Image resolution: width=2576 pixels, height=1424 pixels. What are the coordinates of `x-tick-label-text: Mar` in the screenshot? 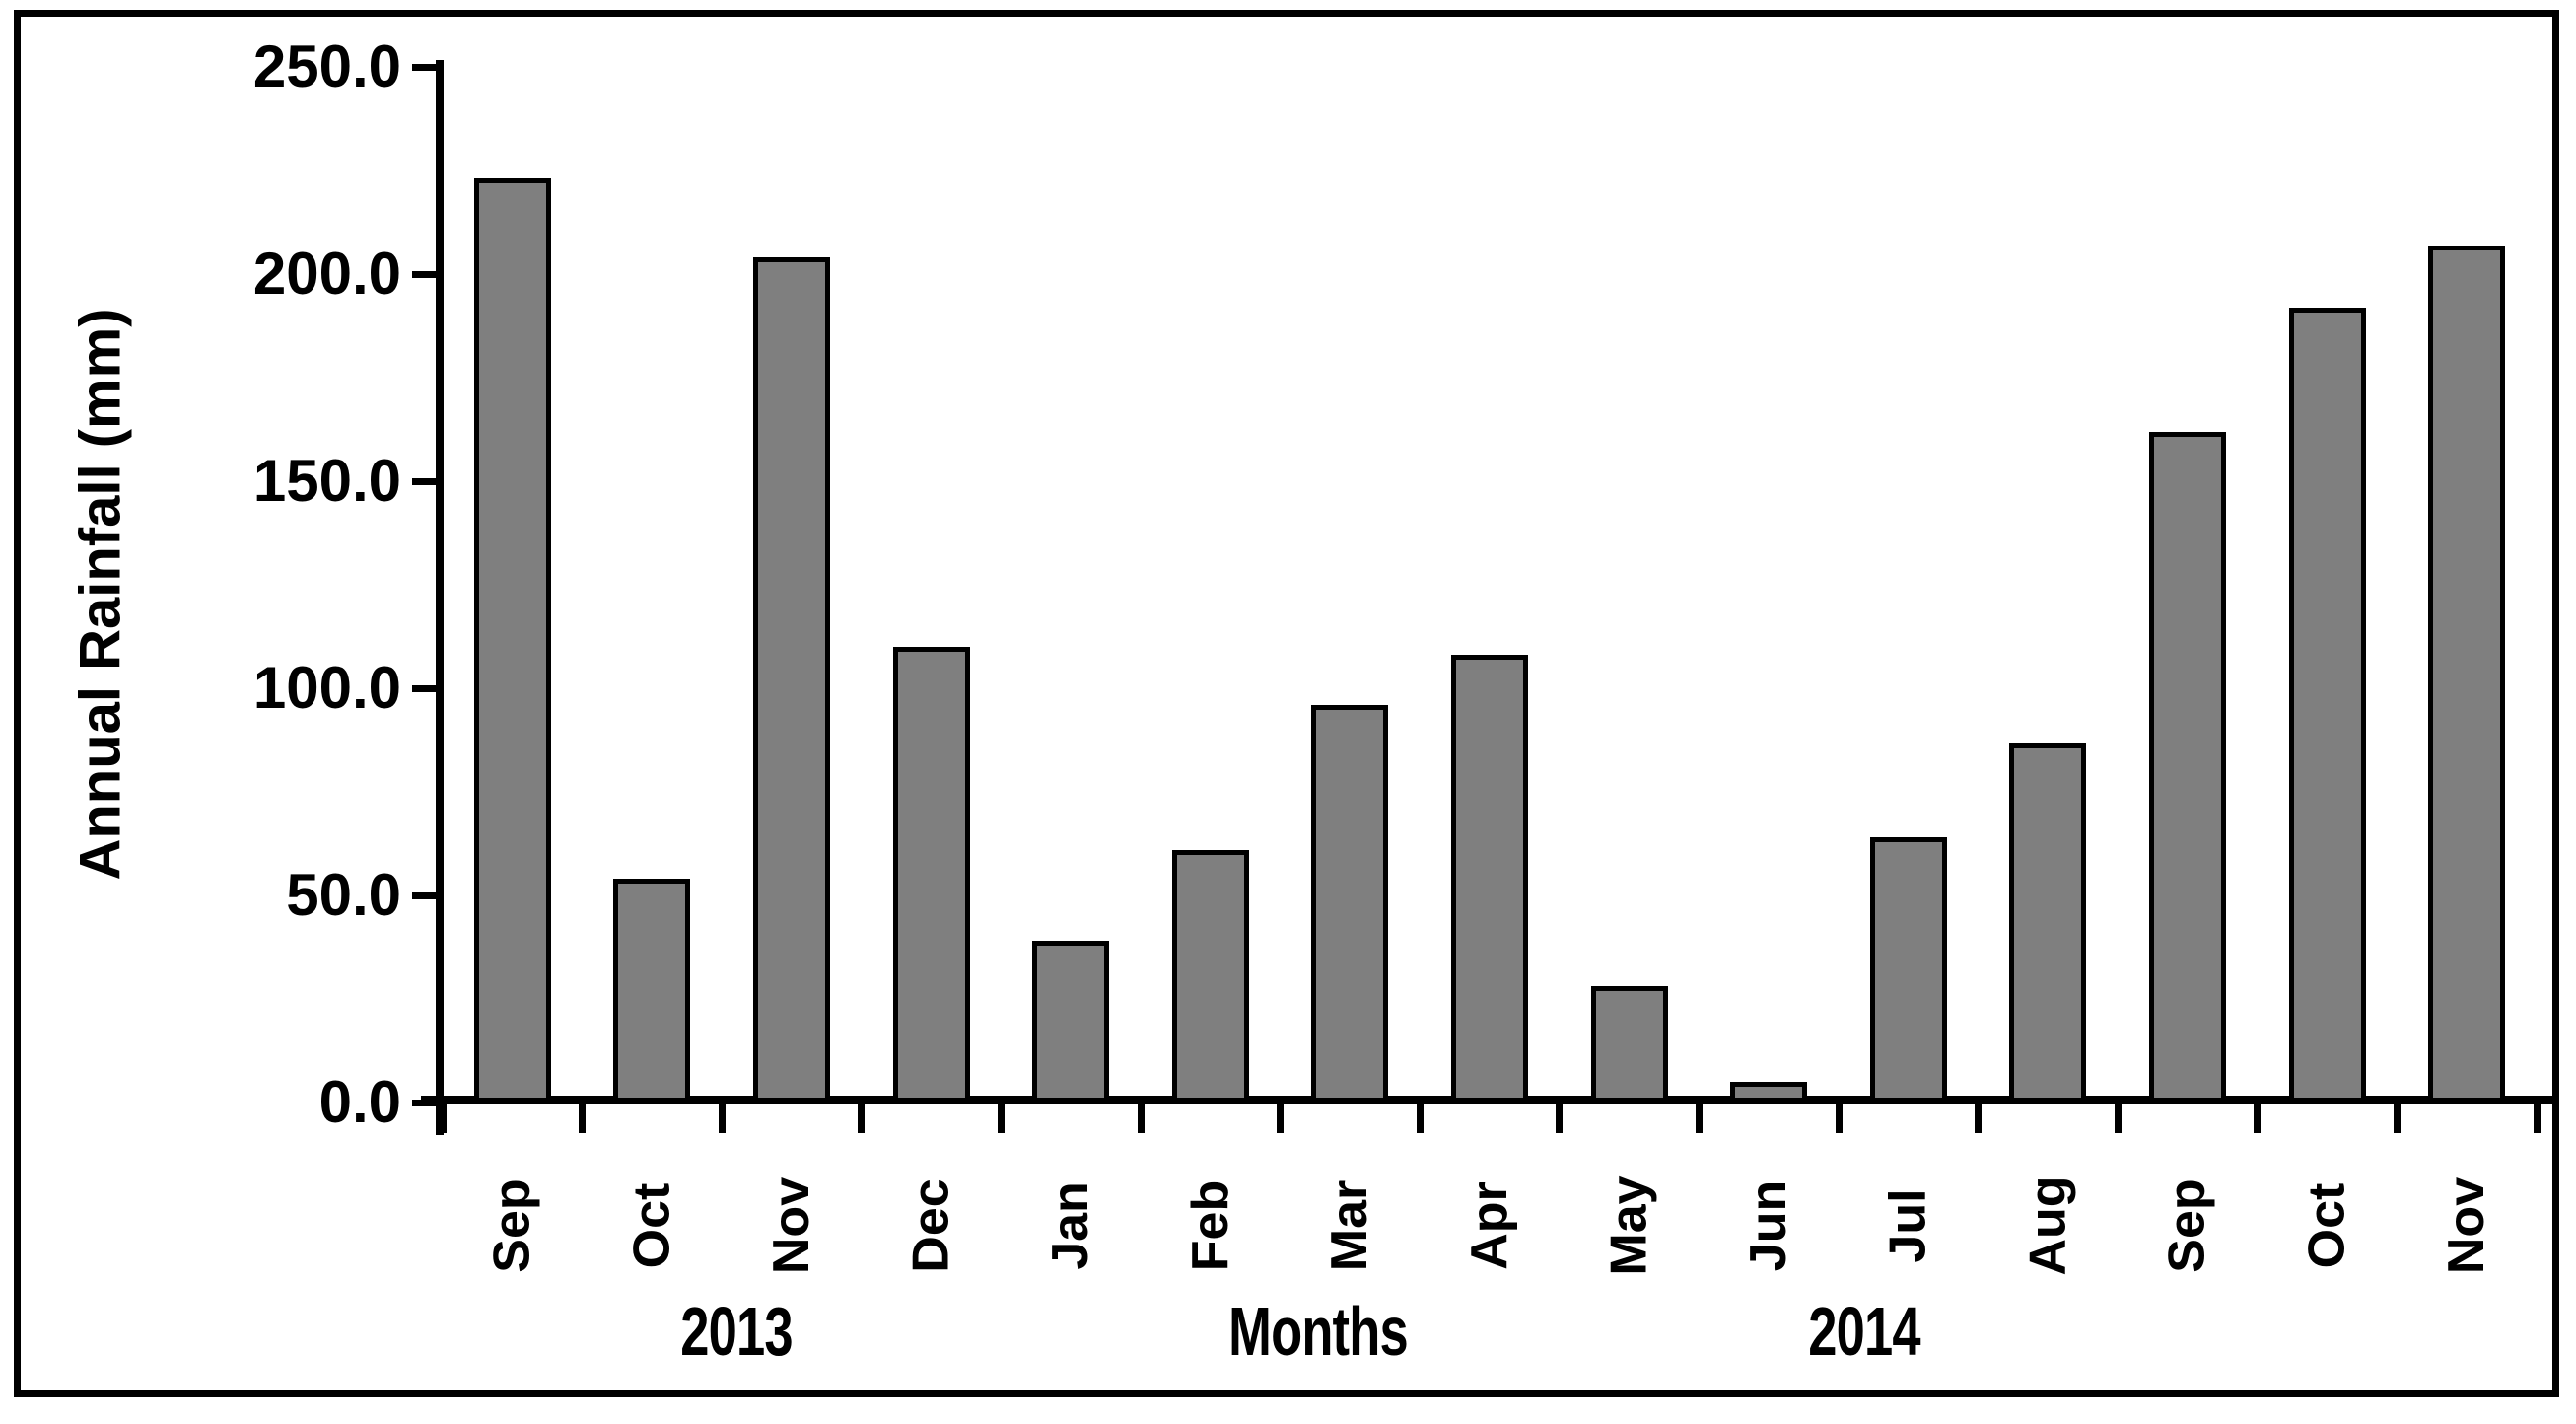 It's located at (1350, 1225).